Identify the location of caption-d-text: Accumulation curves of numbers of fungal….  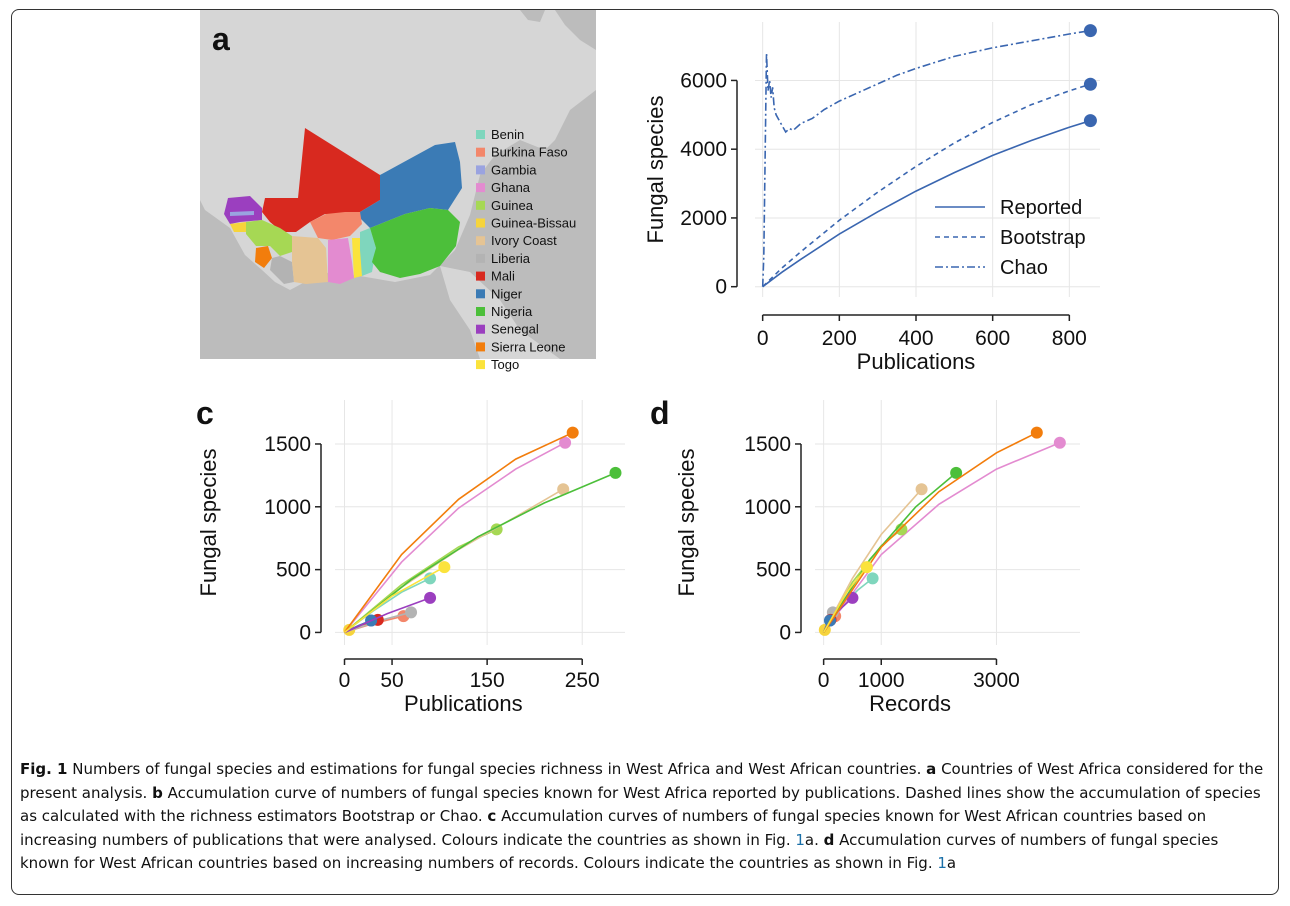
(619, 851).